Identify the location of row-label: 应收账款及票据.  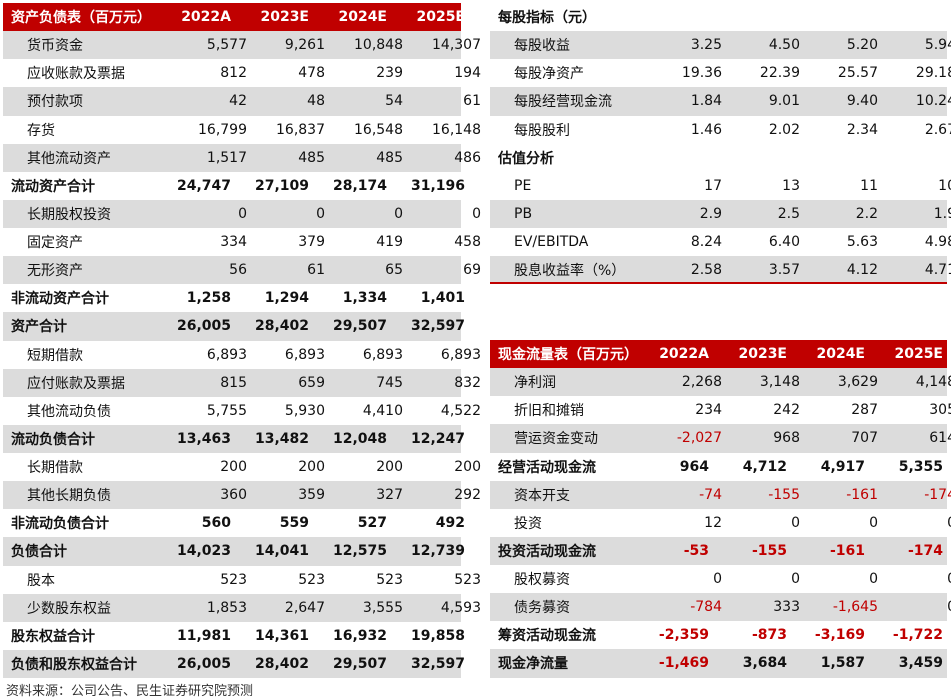
(76, 74).